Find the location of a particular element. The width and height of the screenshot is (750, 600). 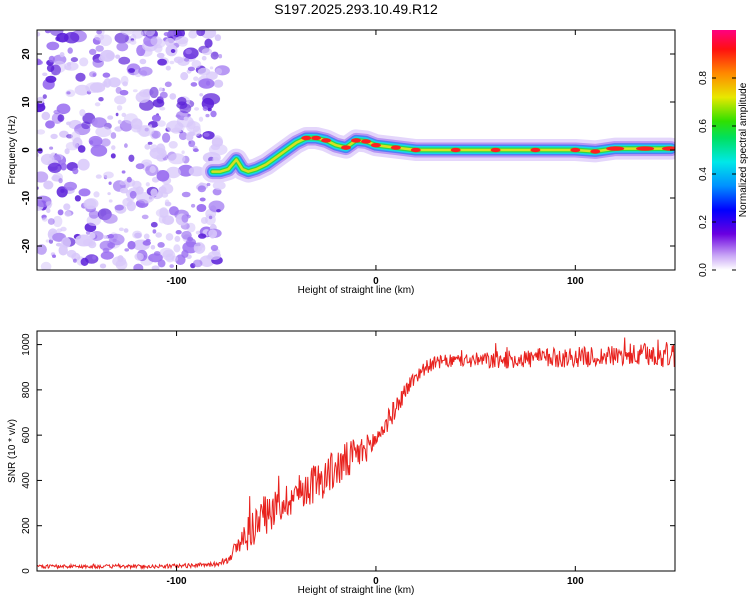

y-tick-label: 20 is located at coordinates (26, 54).